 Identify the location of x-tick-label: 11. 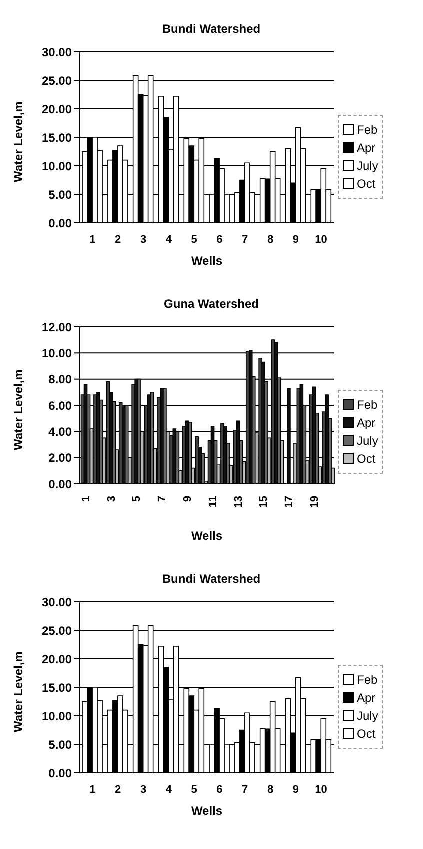
(213, 502).